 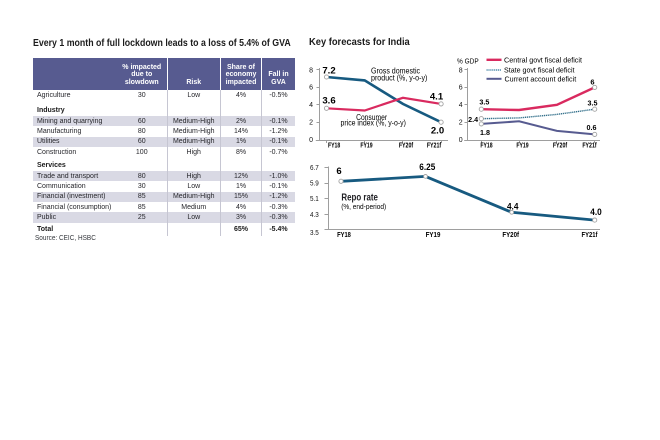 What do you see at coordinates (328, 70) in the screenshot?
I see `svg-text: 7.2` at bounding box center [328, 70].